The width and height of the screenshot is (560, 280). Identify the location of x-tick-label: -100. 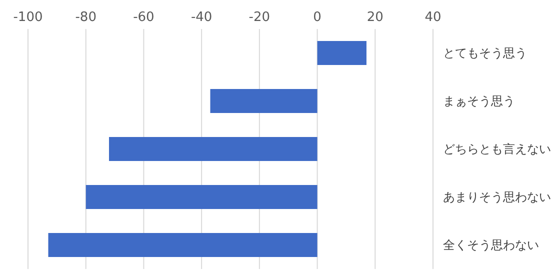
(28, 17).